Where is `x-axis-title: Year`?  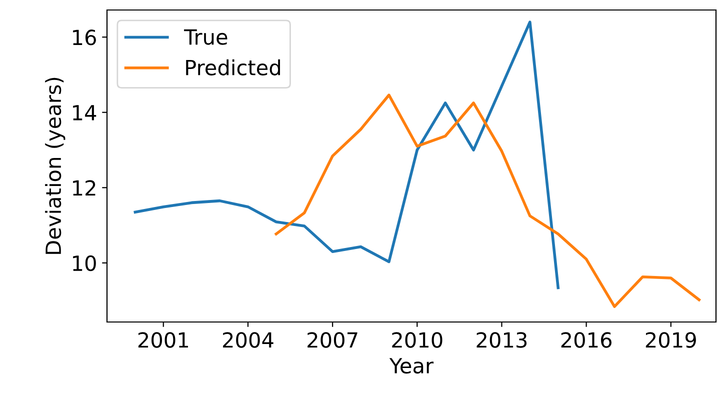 x-axis-title: Year is located at coordinates (411, 366).